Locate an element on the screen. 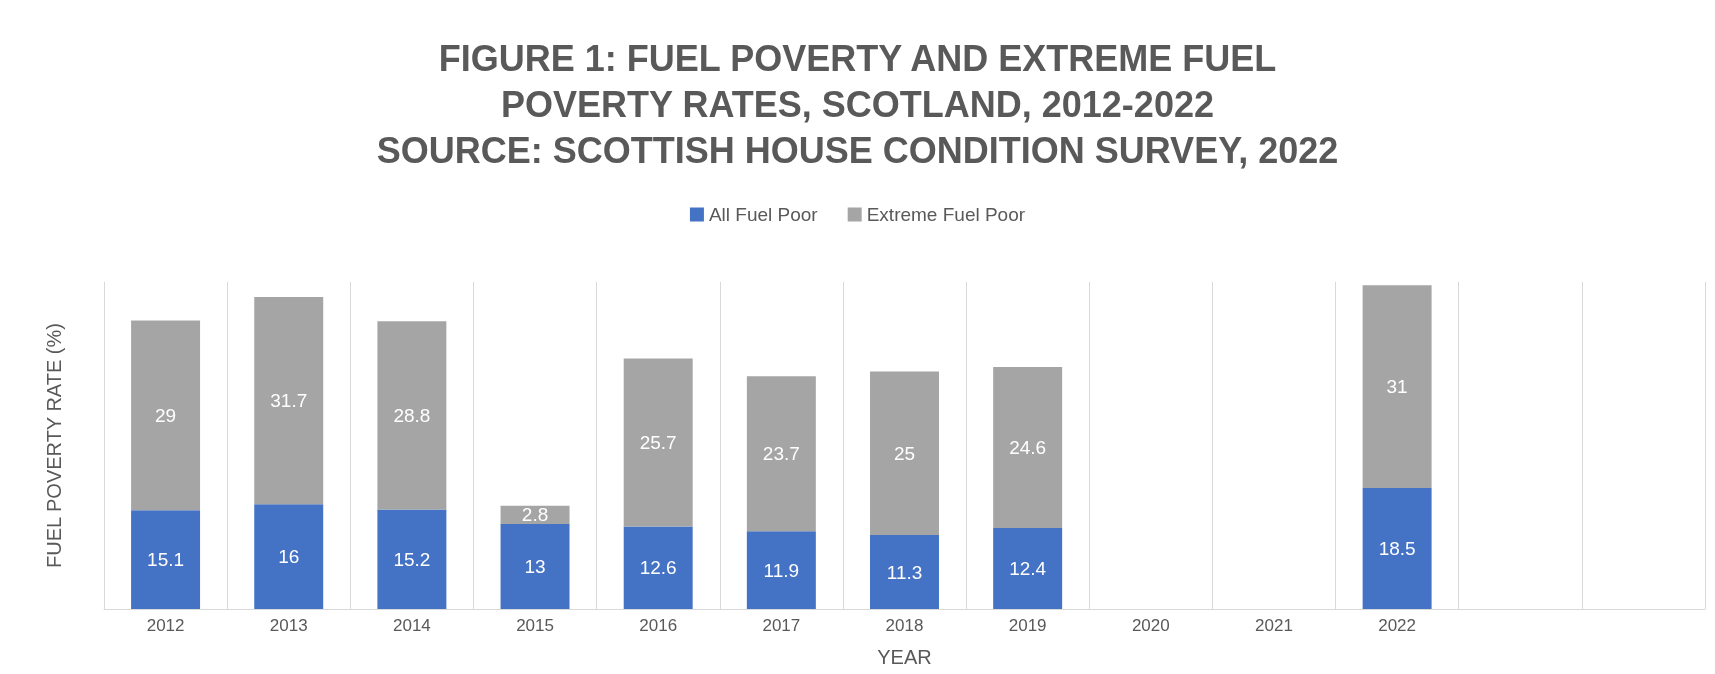 Image resolution: width=1715 pixels, height=674 pixels. data-label: 31.7 is located at coordinates (289, 401).